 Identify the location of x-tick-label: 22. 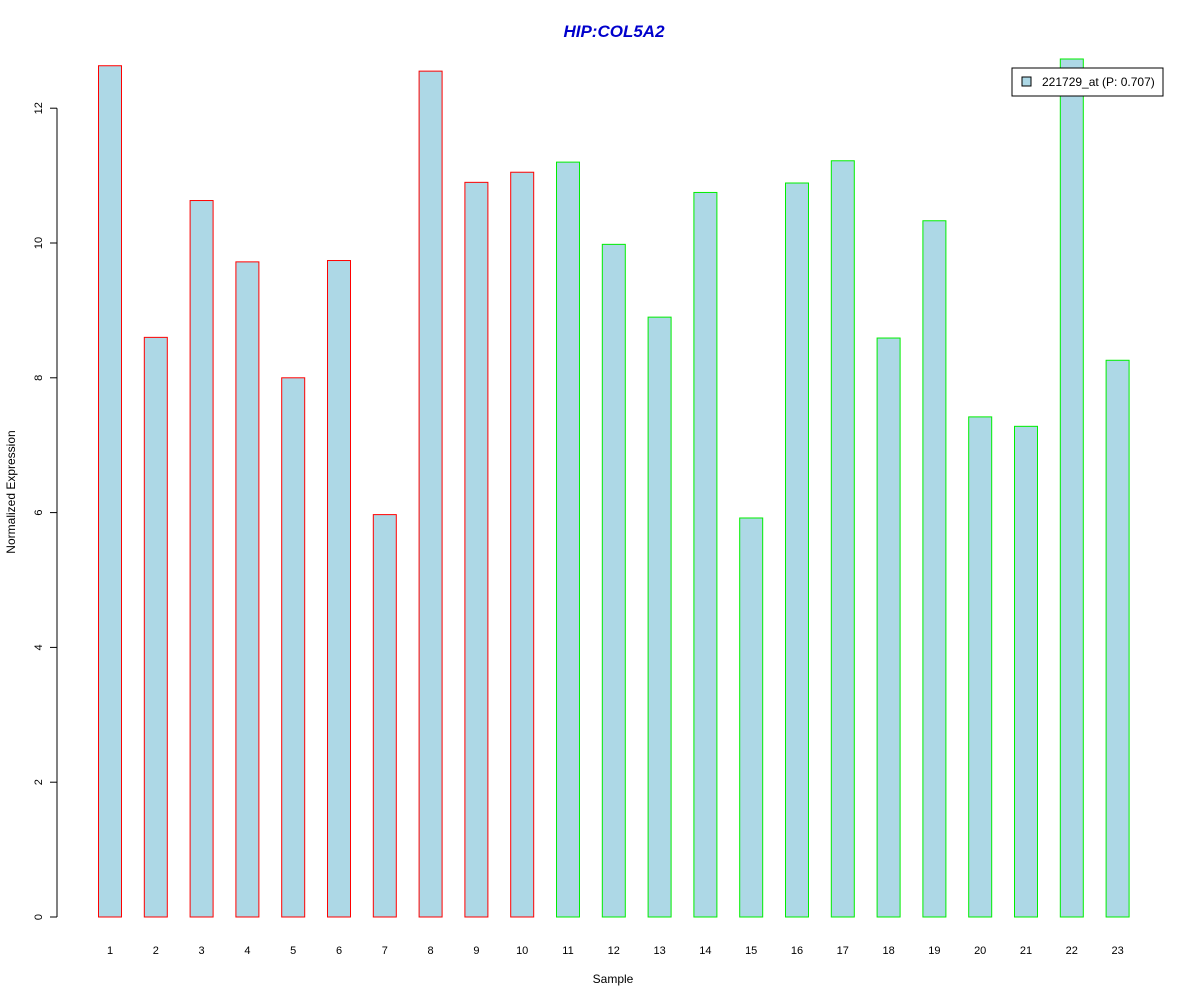
(1072, 951).